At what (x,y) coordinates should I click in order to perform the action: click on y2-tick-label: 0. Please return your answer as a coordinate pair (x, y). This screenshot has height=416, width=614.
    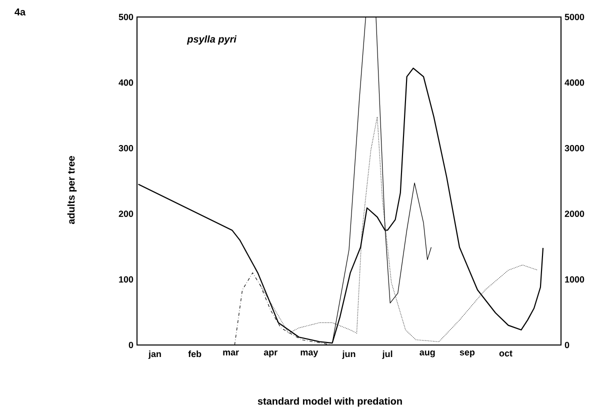
    Looking at the image, I should click on (567, 345).